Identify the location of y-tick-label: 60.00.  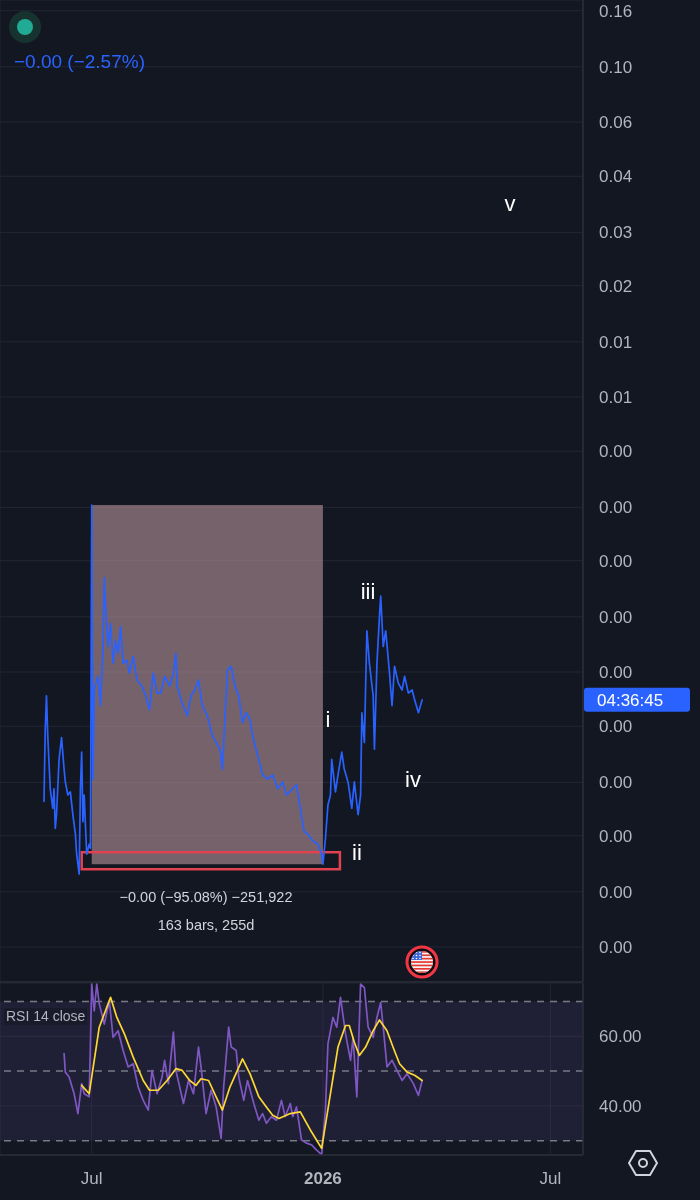
(620, 1036).